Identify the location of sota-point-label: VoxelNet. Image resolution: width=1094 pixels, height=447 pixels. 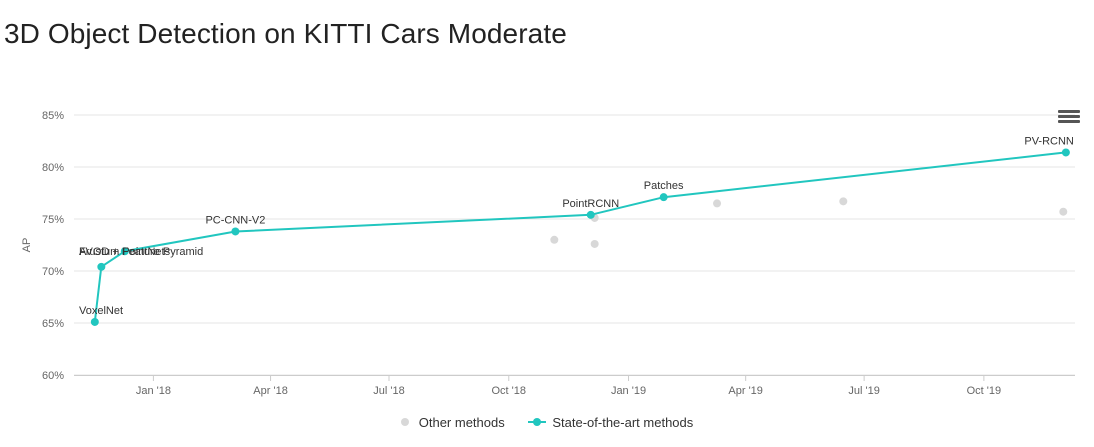
(101, 311).